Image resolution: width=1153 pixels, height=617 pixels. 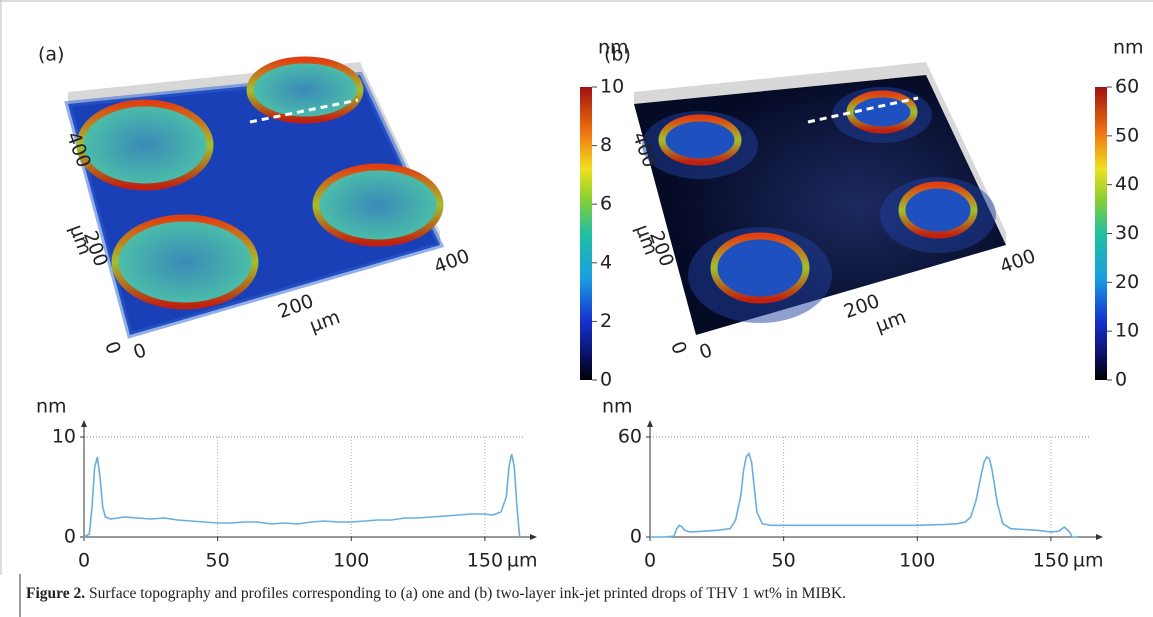 I want to click on colorbar-tick-label: 2, so click(x=606, y=321).